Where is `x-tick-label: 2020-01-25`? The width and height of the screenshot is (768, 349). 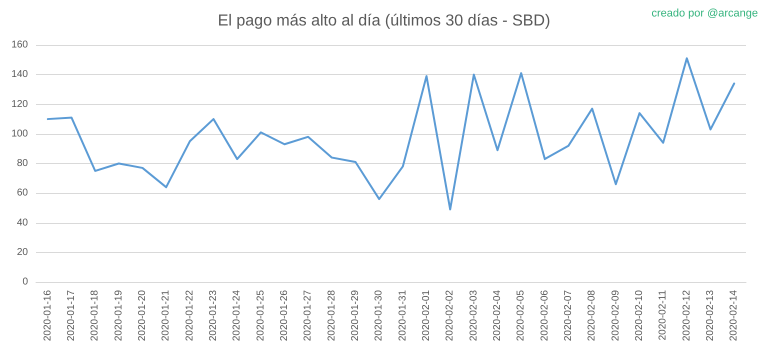
x-tick-label: 2020-01-25 is located at coordinates (260, 316).